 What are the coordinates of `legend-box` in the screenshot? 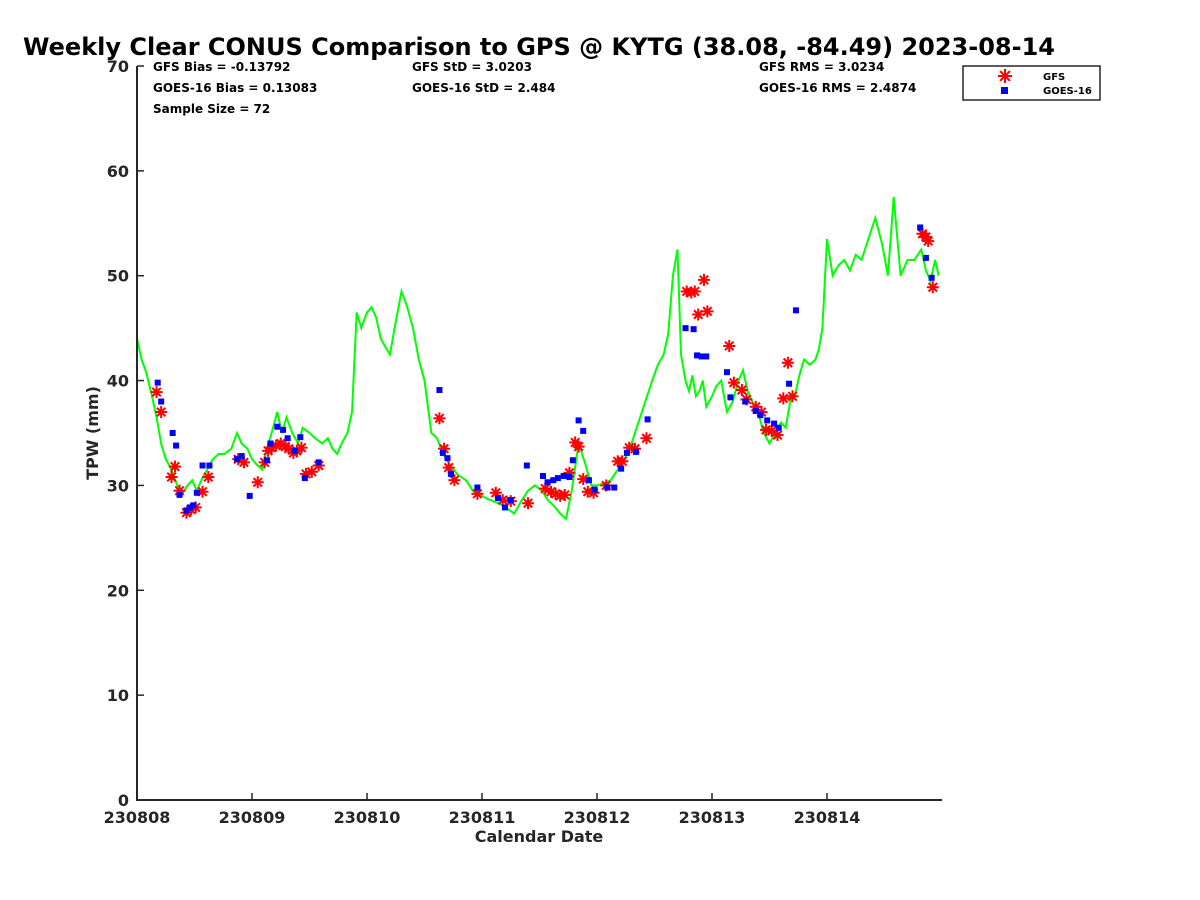 It's located at (1031, 83).